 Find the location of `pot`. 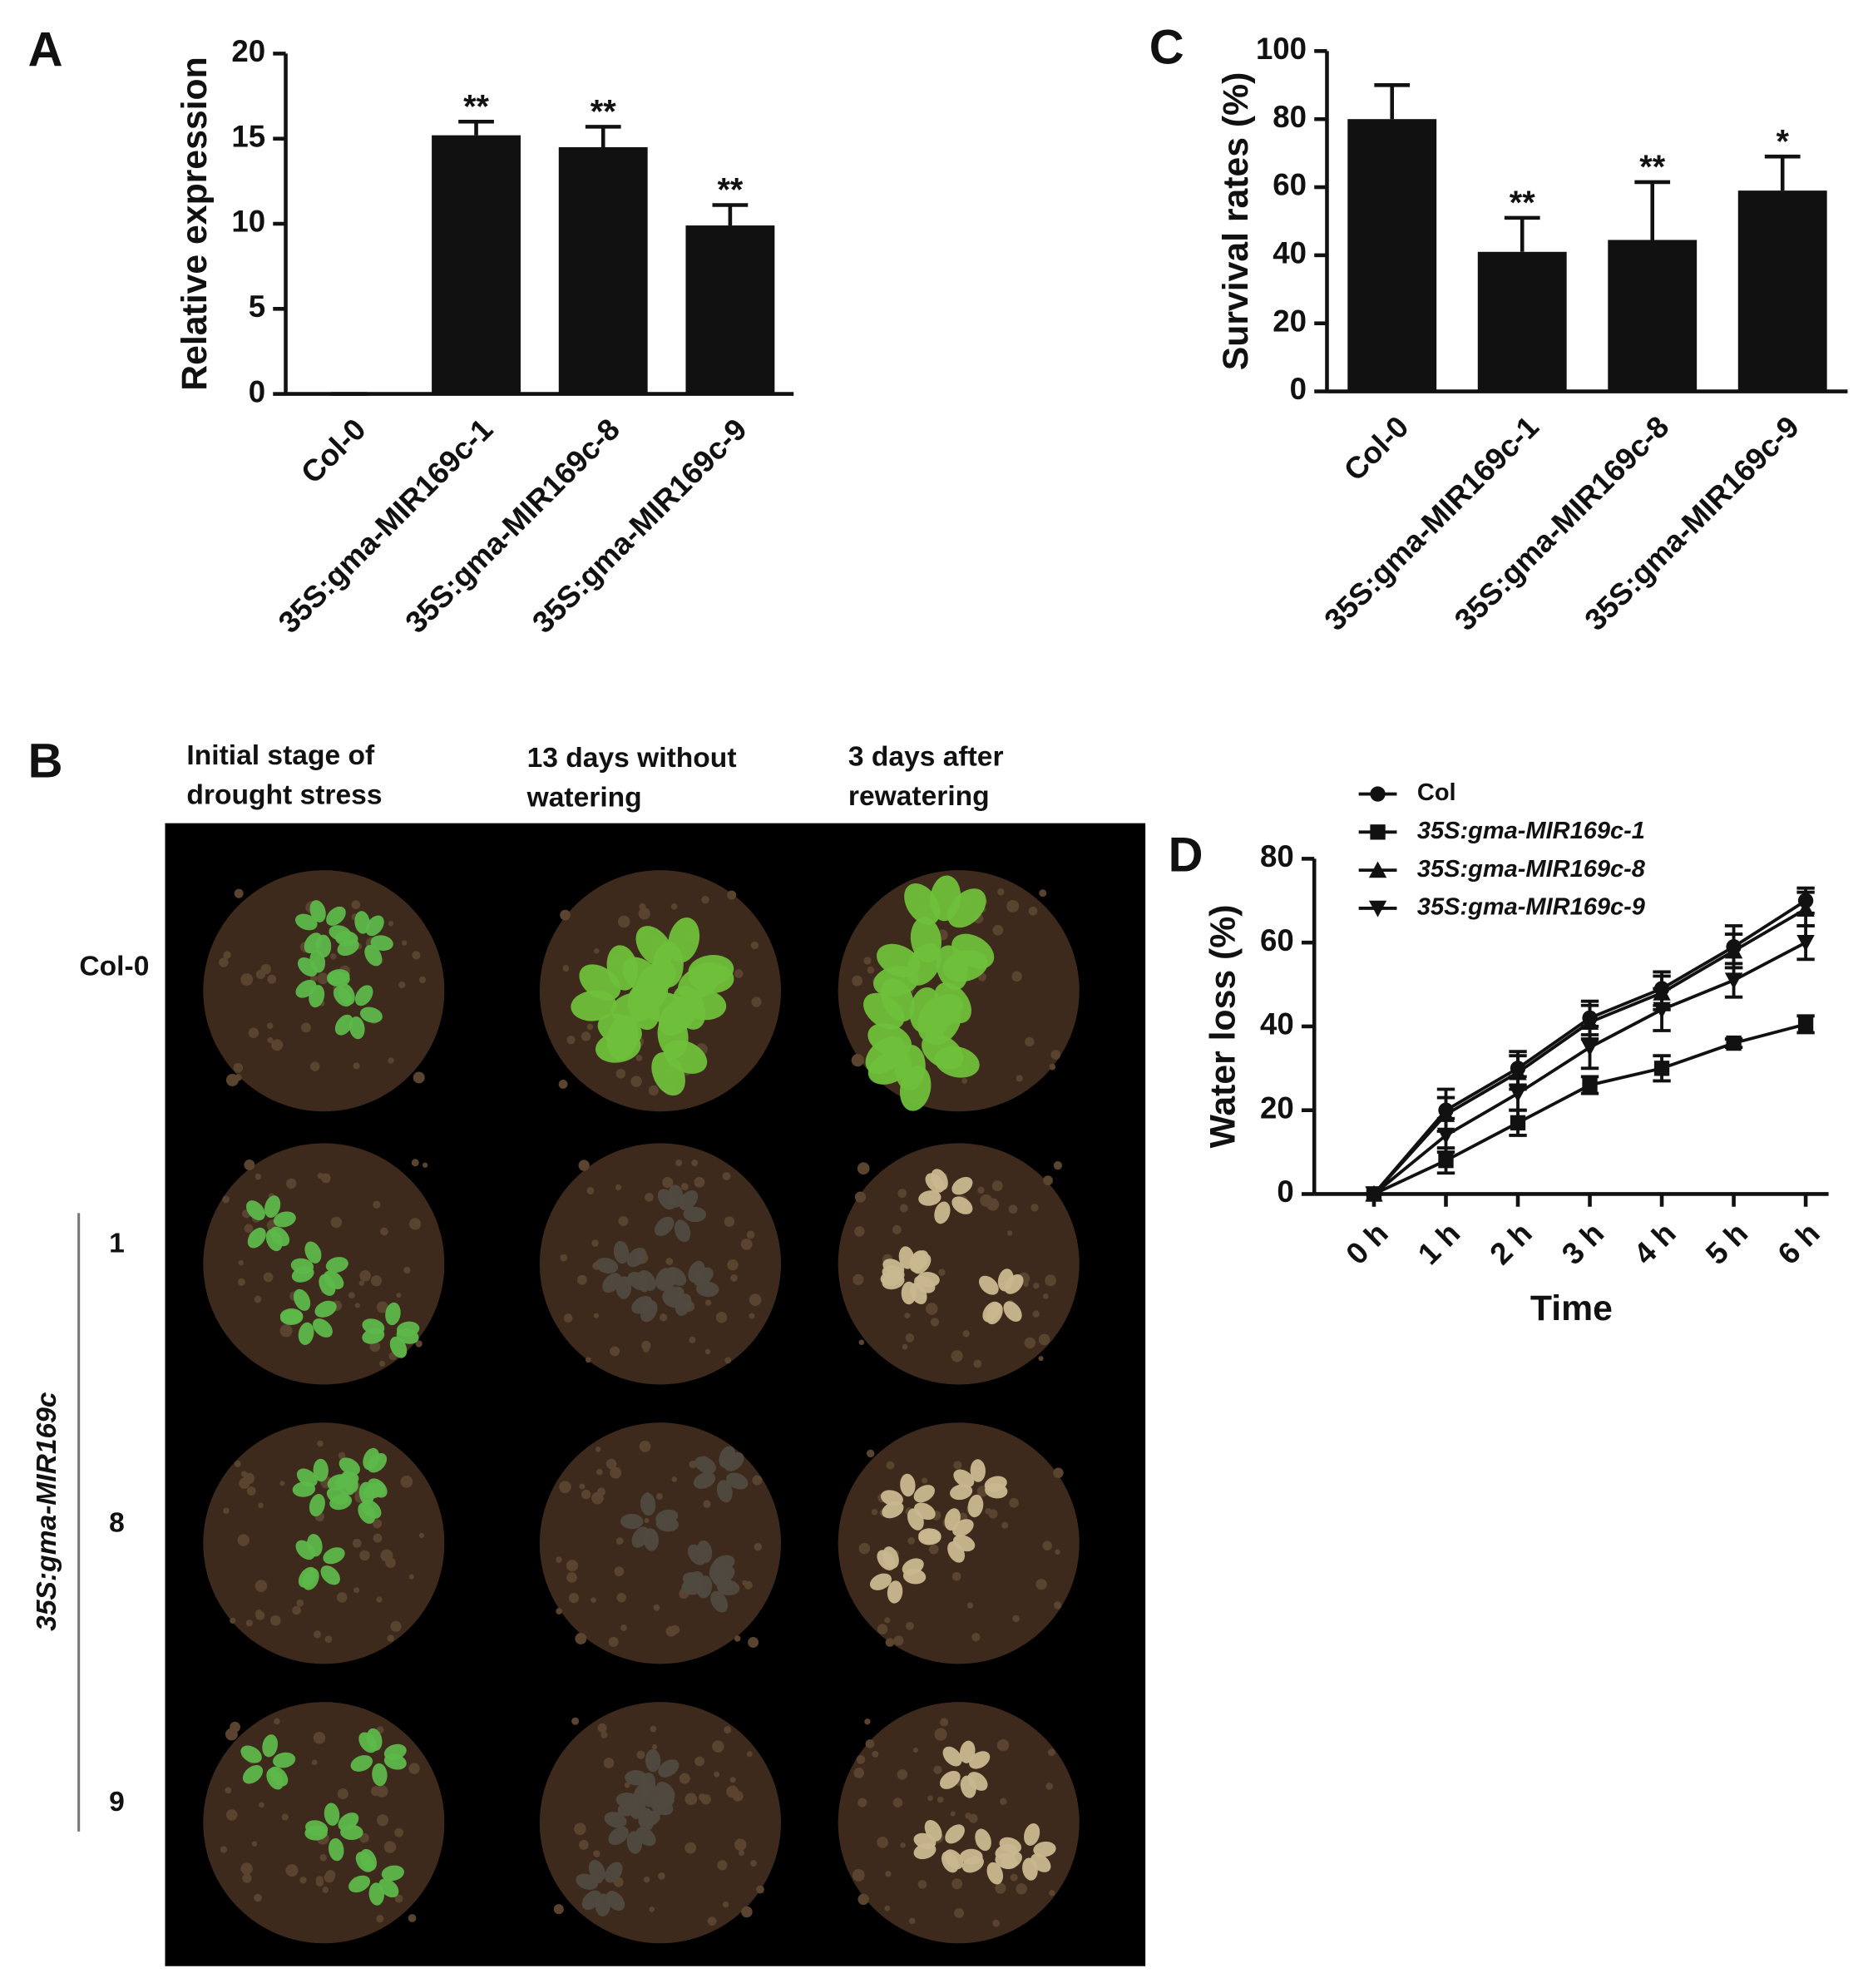

pot is located at coordinates (959, 1264).